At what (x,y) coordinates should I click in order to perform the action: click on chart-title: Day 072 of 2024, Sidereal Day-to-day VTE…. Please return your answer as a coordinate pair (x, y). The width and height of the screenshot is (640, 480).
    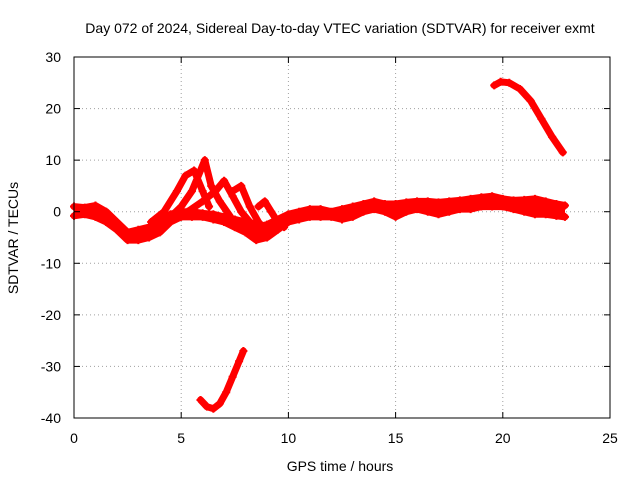
    Looking at the image, I should click on (339, 28).